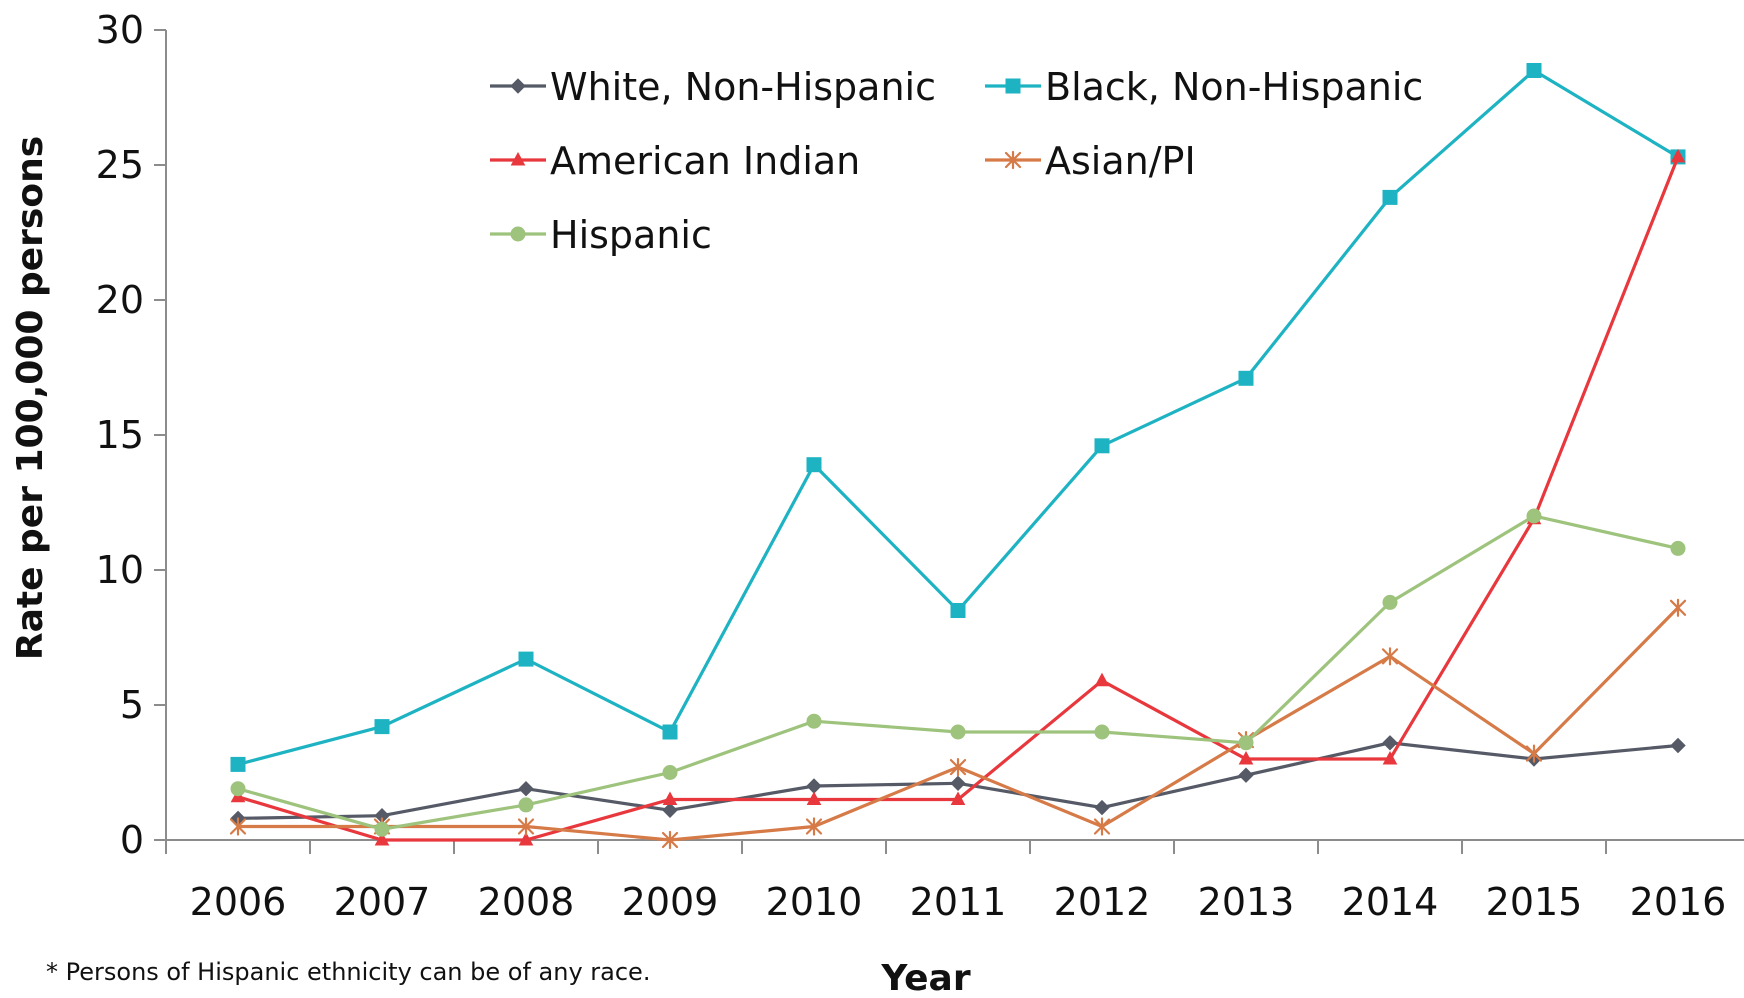 This screenshot has height=998, width=1744. What do you see at coordinates (120, 165) in the screenshot?
I see `y-tick-label: 25` at bounding box center [120, 165].